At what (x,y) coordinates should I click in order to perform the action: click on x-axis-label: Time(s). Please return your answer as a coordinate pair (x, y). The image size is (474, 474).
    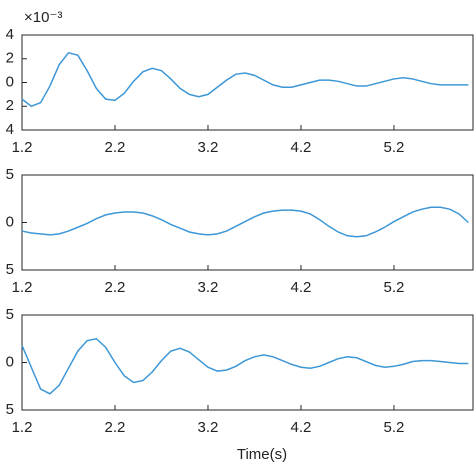
    Looking at the image, I should click on (262, 454).